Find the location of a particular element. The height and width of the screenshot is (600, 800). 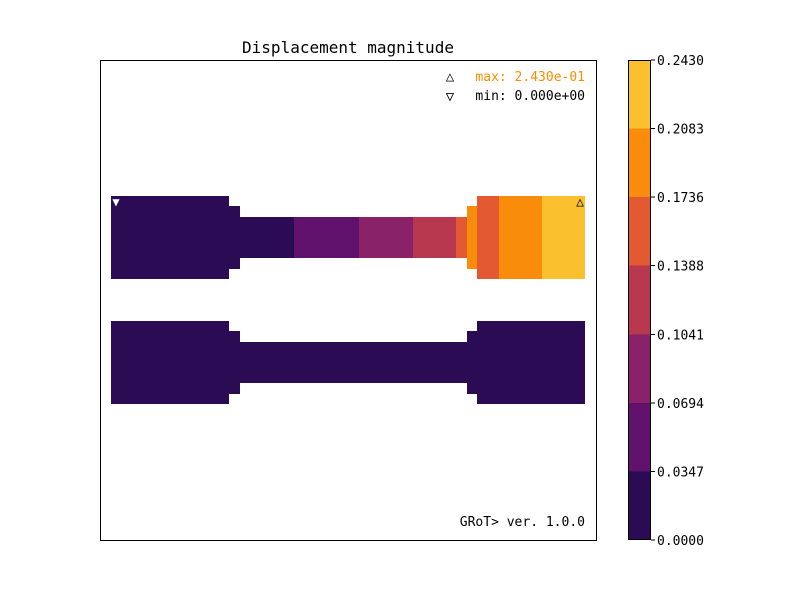

version-footer: GRoT> ver. 1.0.0 is located at coordinates (522, 522).